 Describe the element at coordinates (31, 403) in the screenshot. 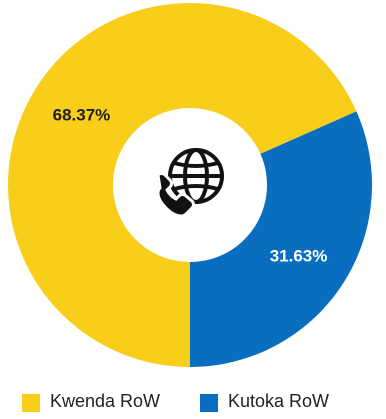

I see `legend-swatch-kwenda` at that location.